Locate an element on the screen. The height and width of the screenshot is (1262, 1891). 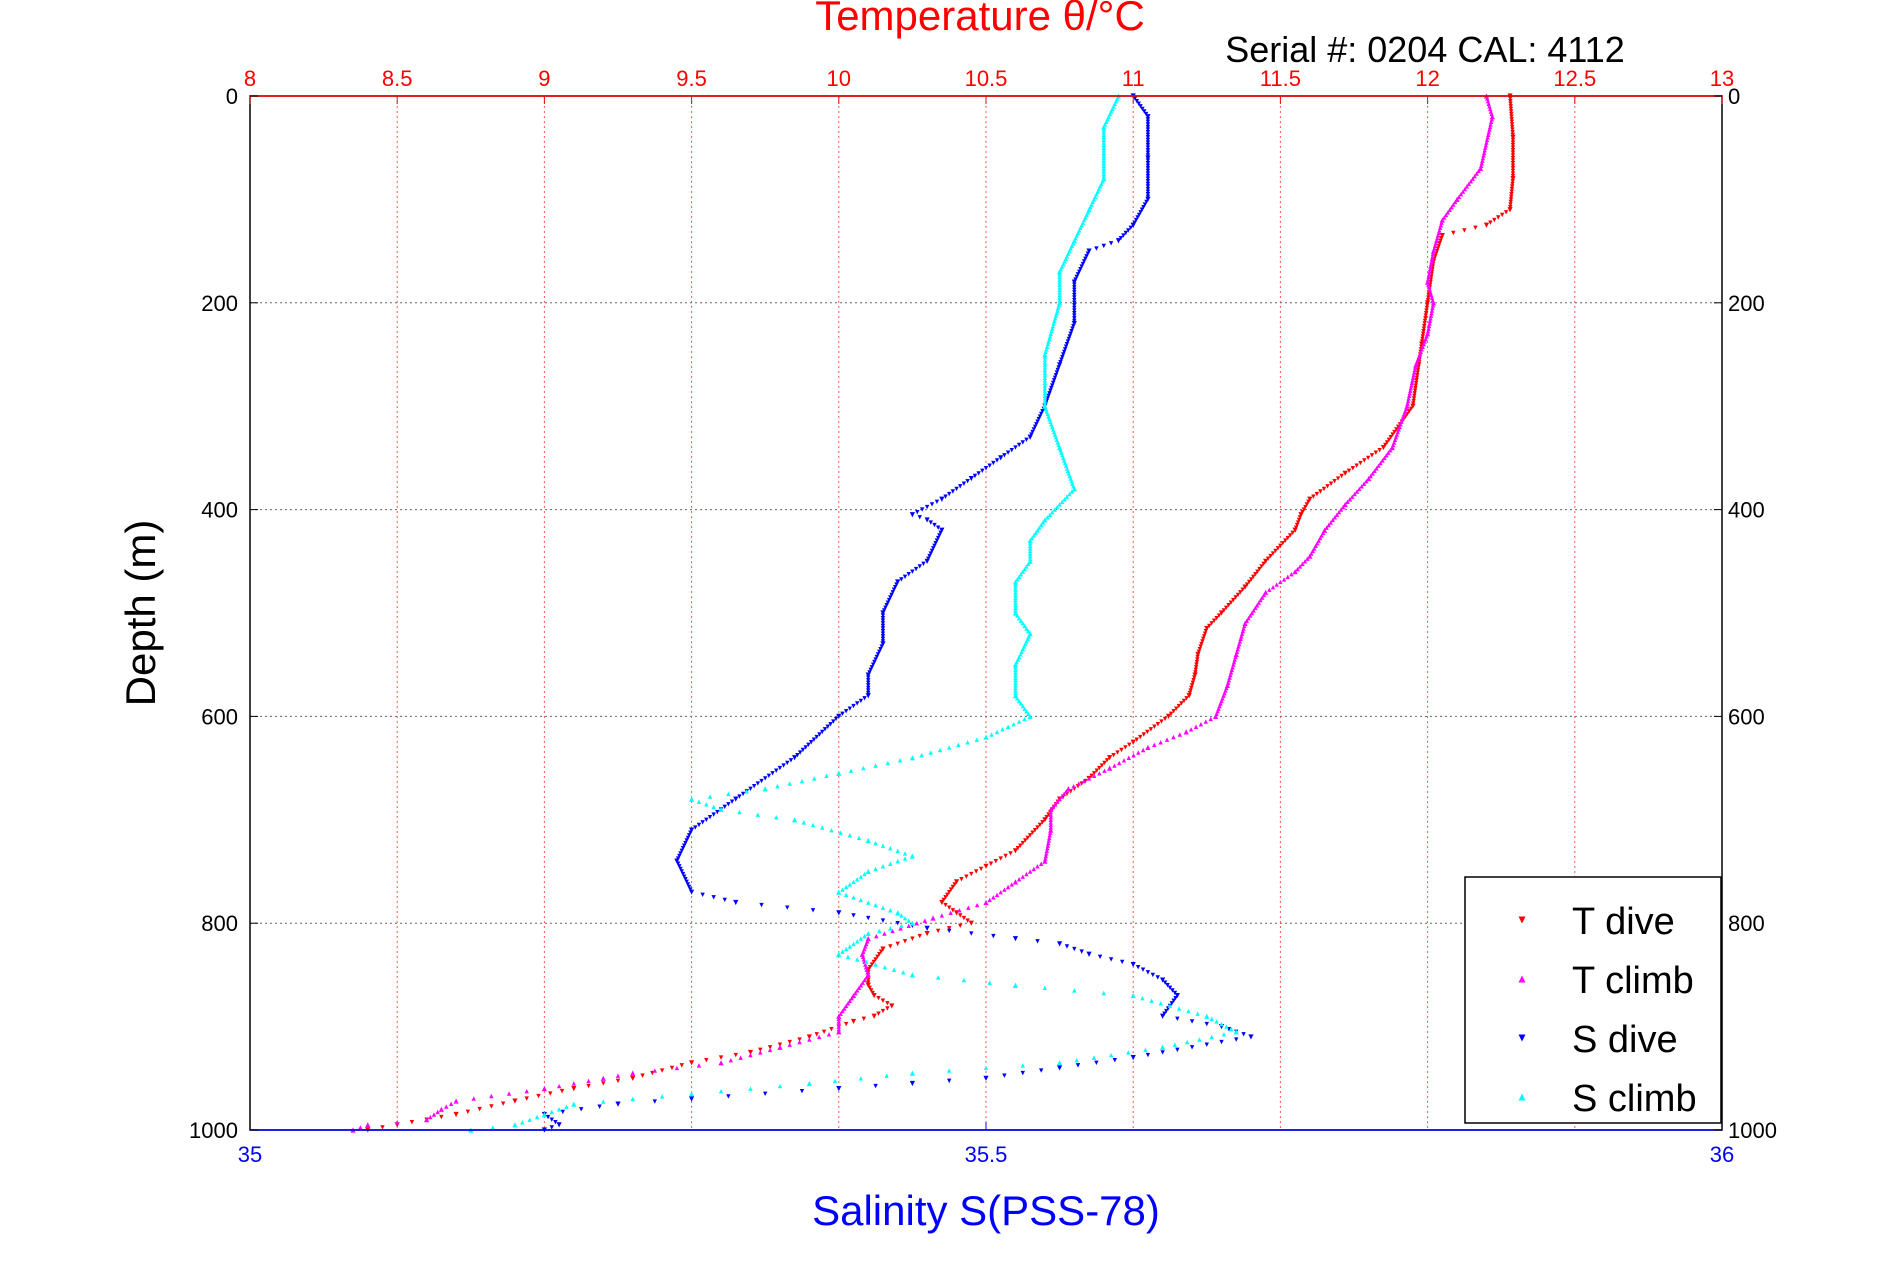
legend-marker is located at coordinates (1522, 979).